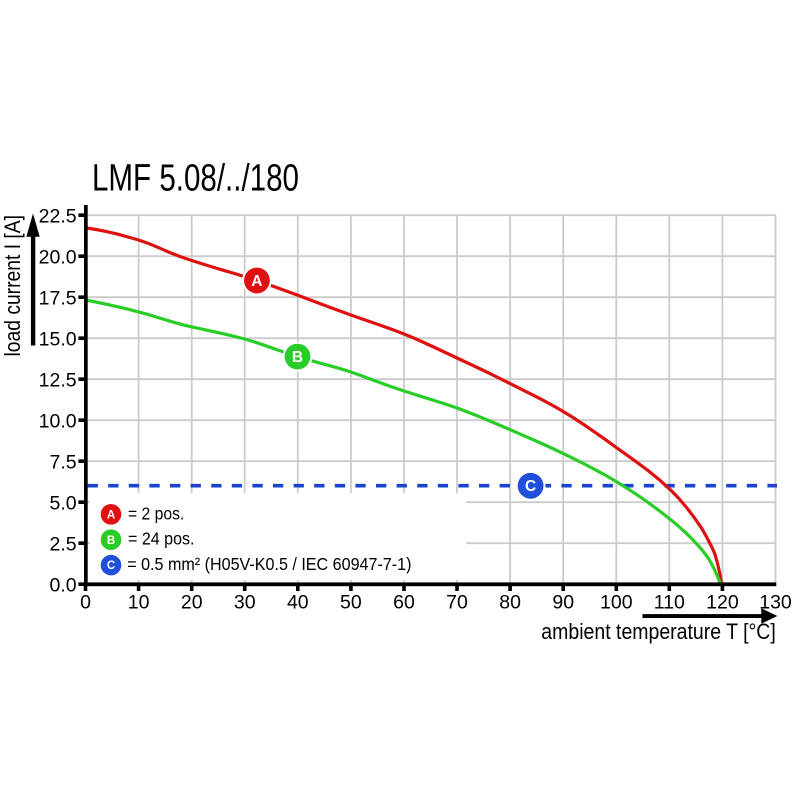 The height and width of the screenshot is (800, 800). Describe the element at coordinates (62, 544) in the screenshot. I see `svg-text: 2.5` at that location.